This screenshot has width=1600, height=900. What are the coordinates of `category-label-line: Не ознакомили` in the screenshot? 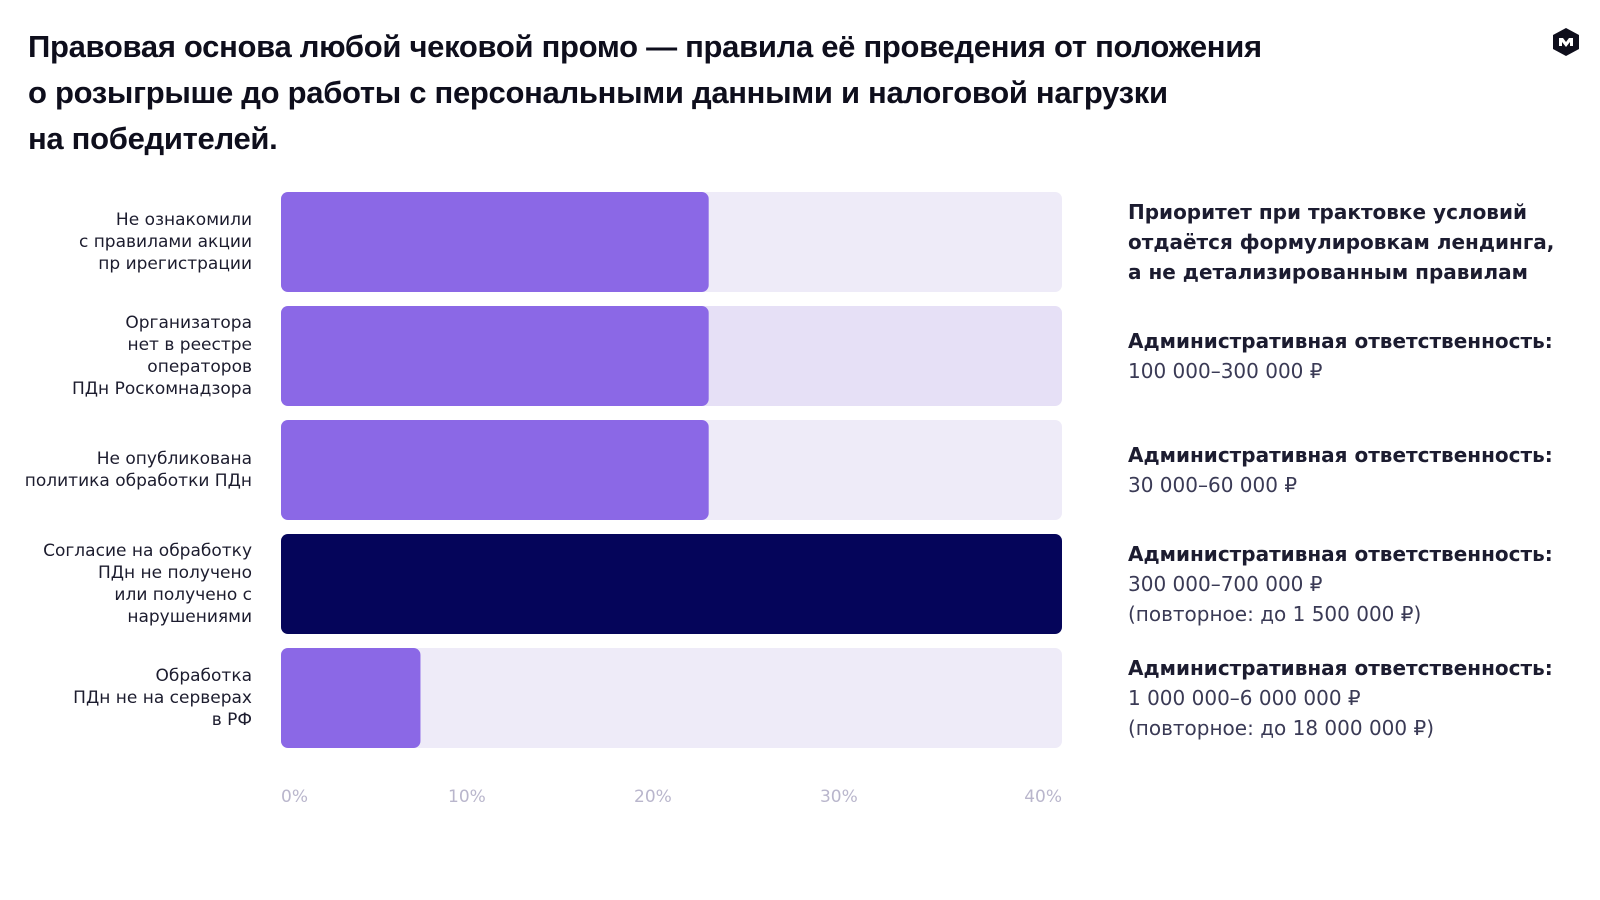 It's located at (183, 220).